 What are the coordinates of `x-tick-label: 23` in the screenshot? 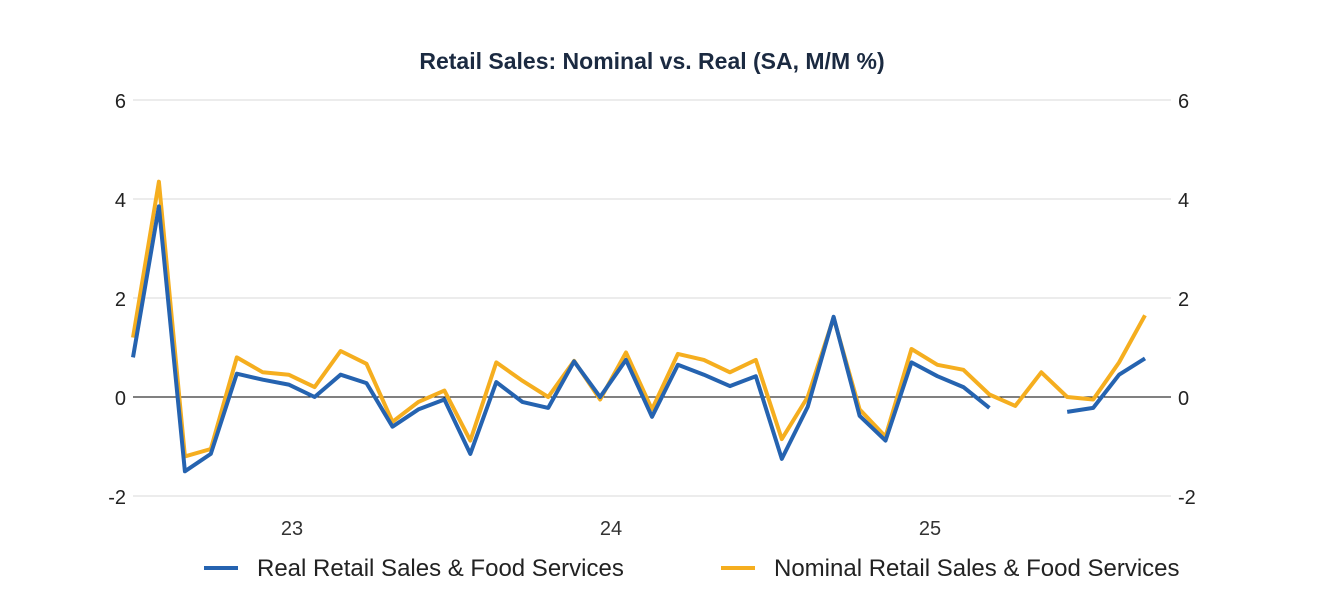 It's located at (292, 529).